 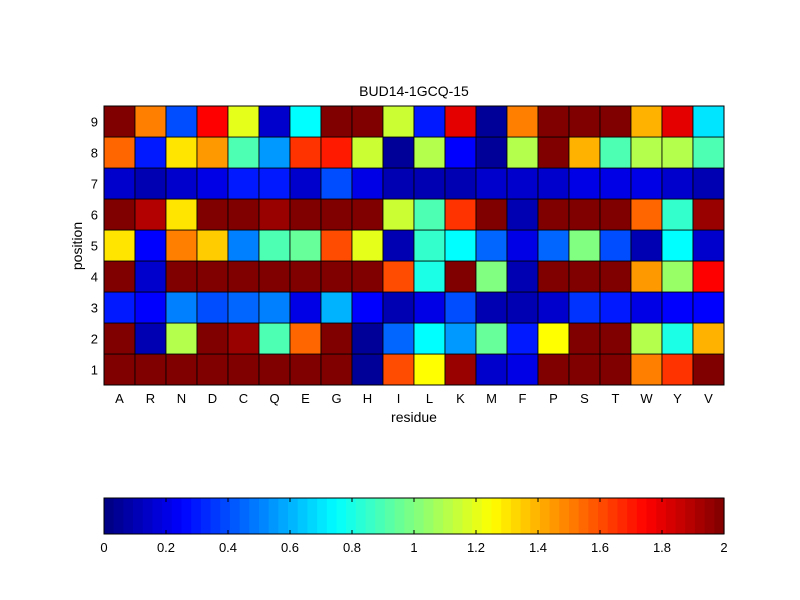 I want to click on y-tick-label: 6, so click(x=94, y=215).